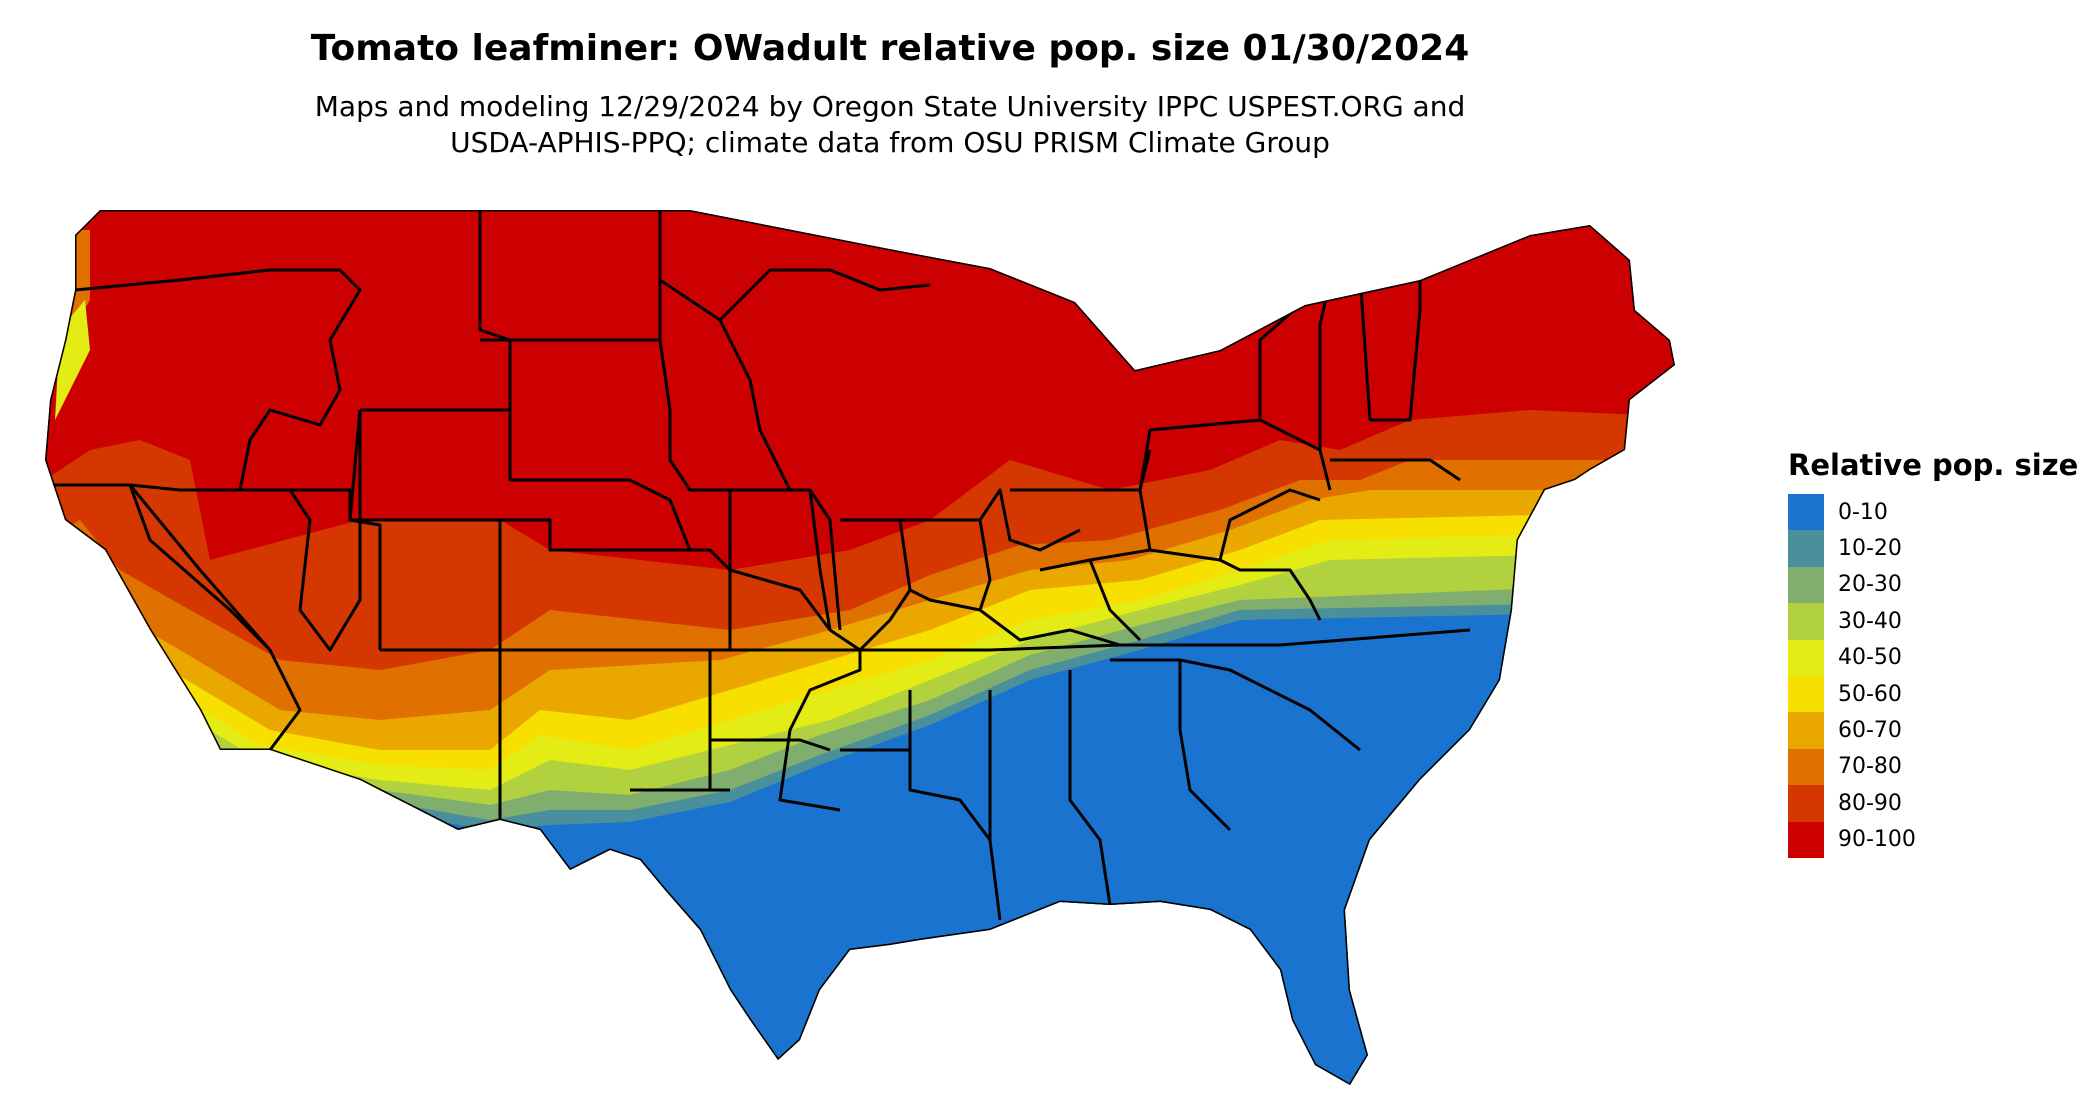 This screenshot has height=1120, width=2100. Describe the element at coordinates (1870, 803) in the screenshot. I see `legend-label: 80-90` at that location.